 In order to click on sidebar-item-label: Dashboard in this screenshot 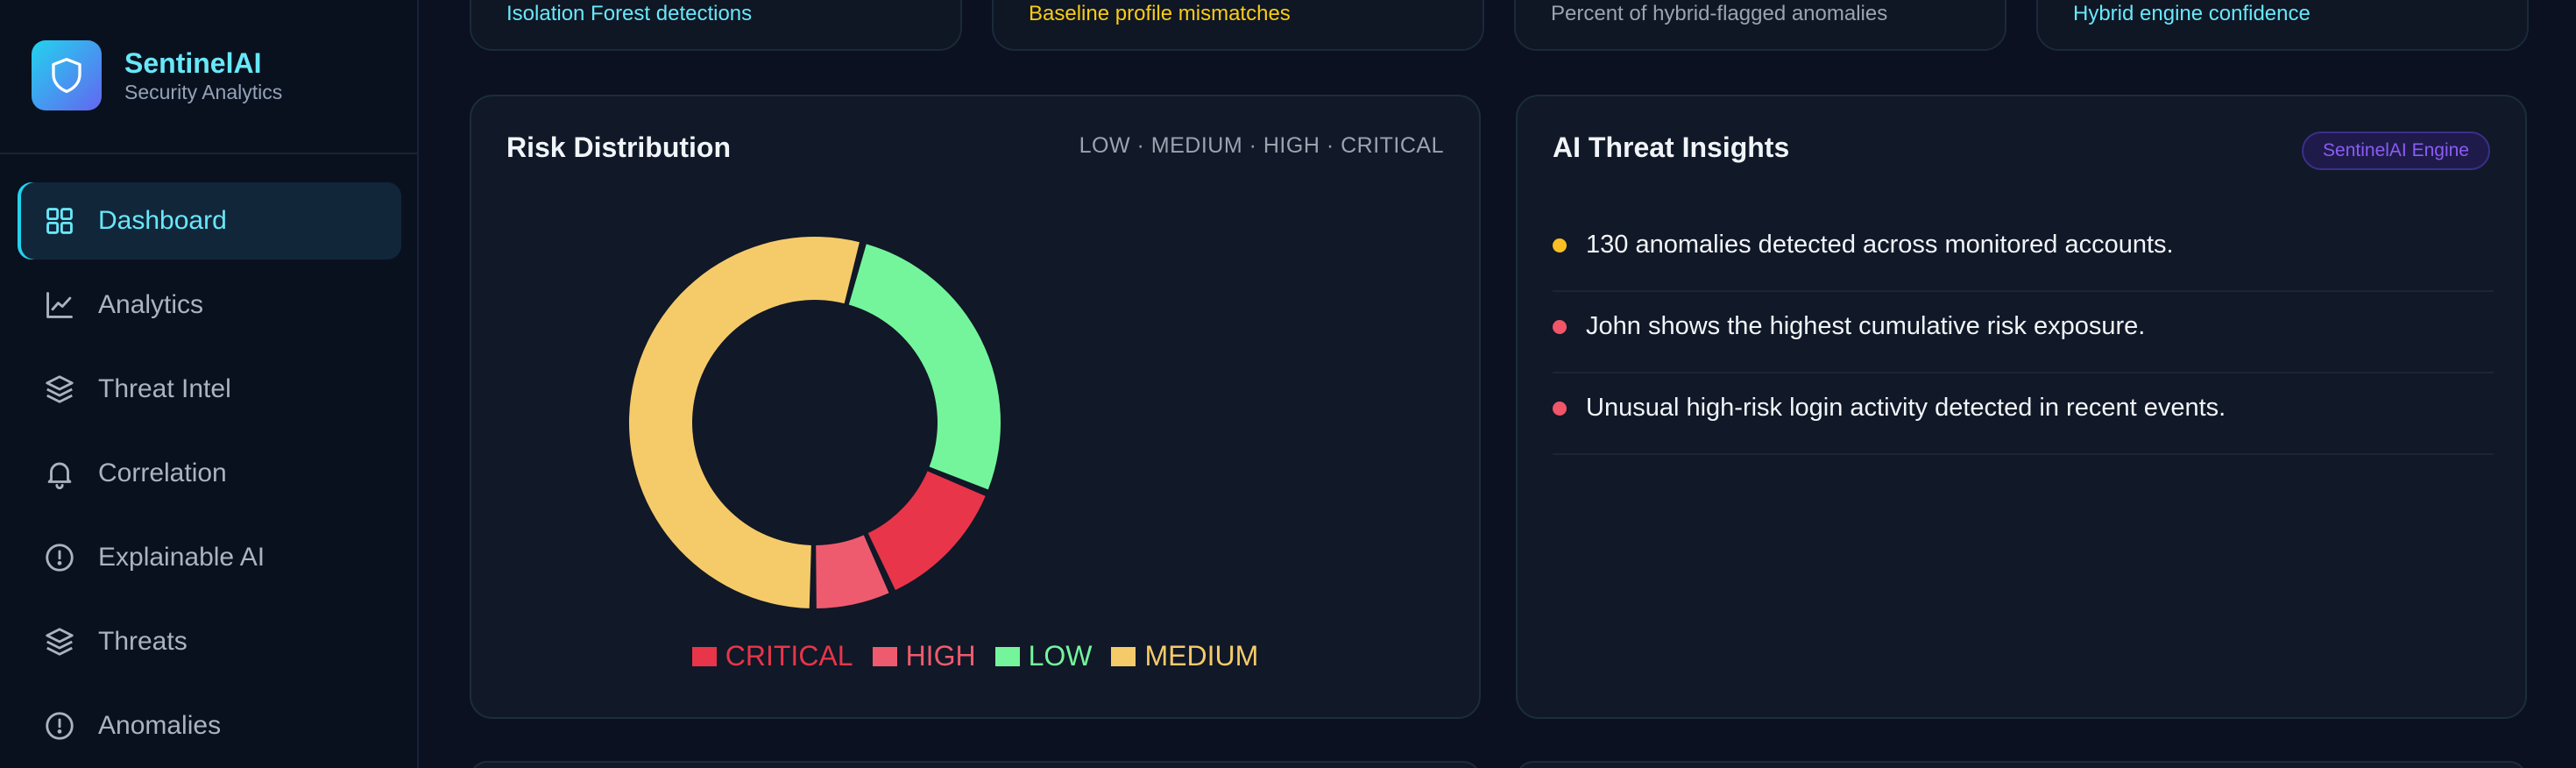, I will do `click(162, 220)`.